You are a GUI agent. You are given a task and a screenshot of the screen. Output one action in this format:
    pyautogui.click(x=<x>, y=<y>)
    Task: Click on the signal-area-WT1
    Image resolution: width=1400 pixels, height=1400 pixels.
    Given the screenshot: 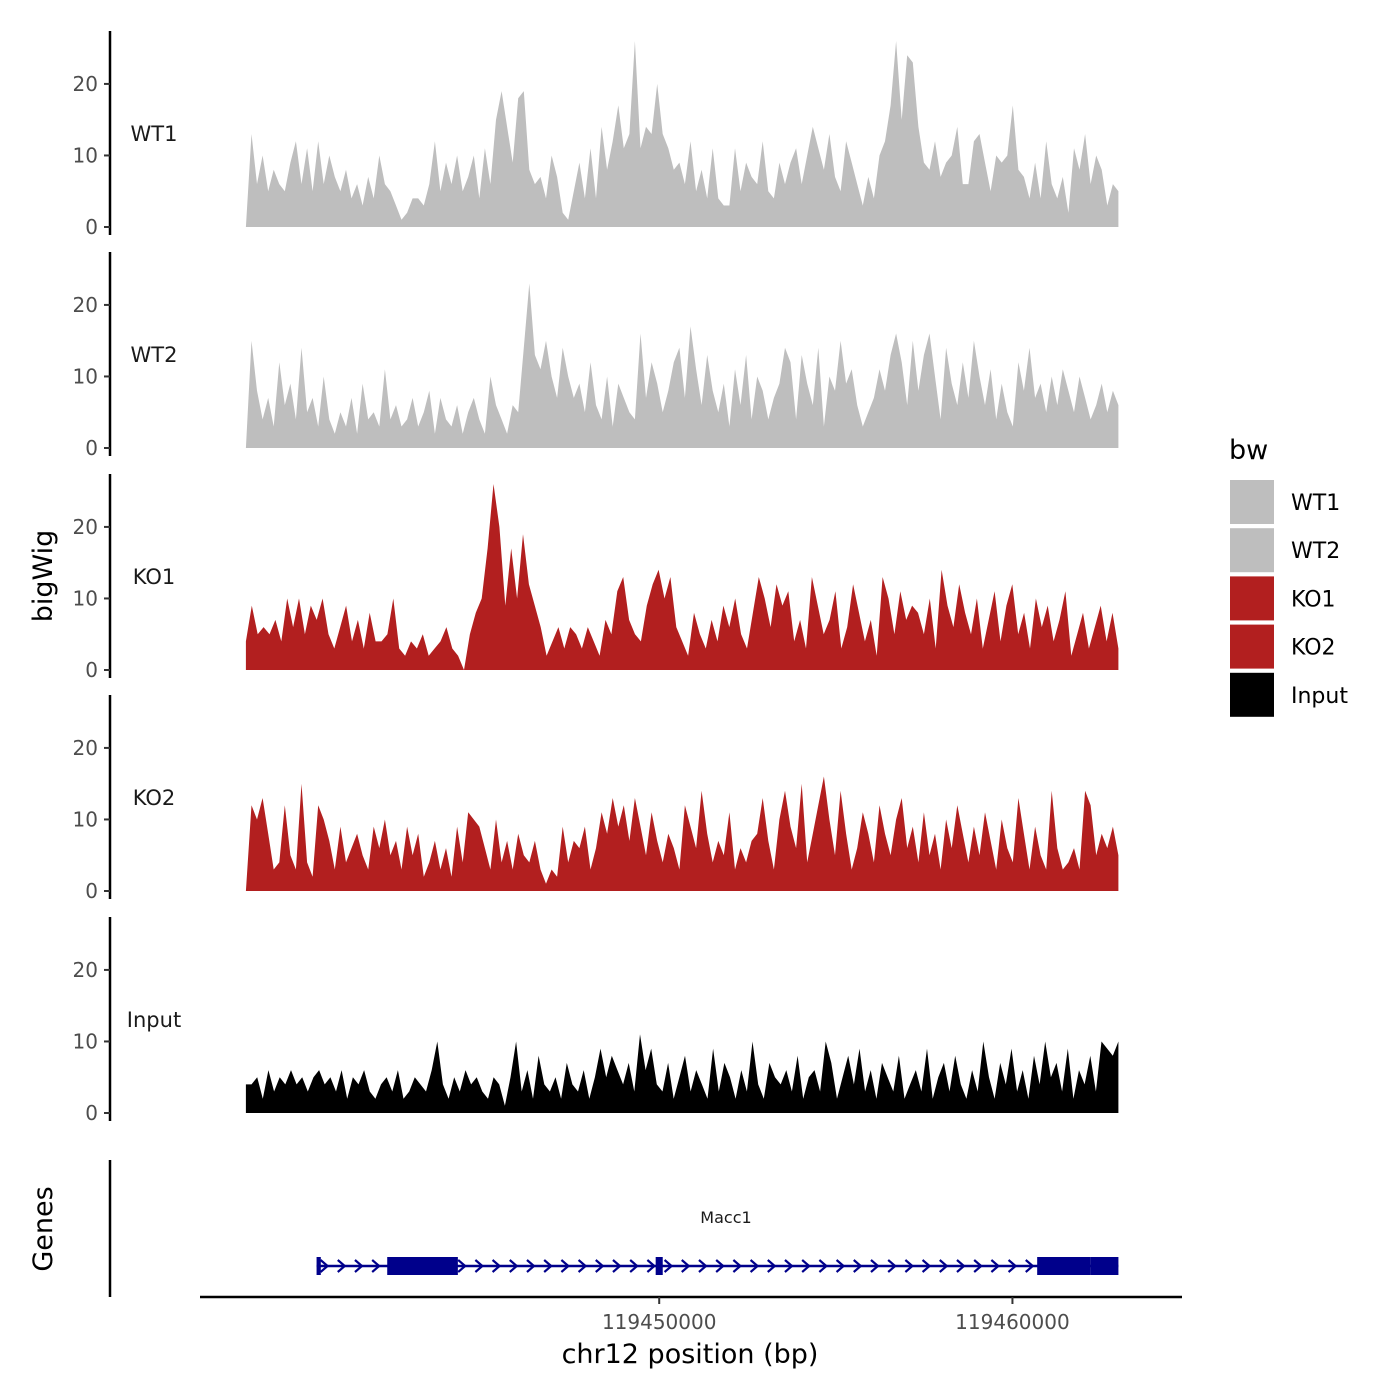 What is the action you would take?
    pyautogui.click(x=682, y=134)
    